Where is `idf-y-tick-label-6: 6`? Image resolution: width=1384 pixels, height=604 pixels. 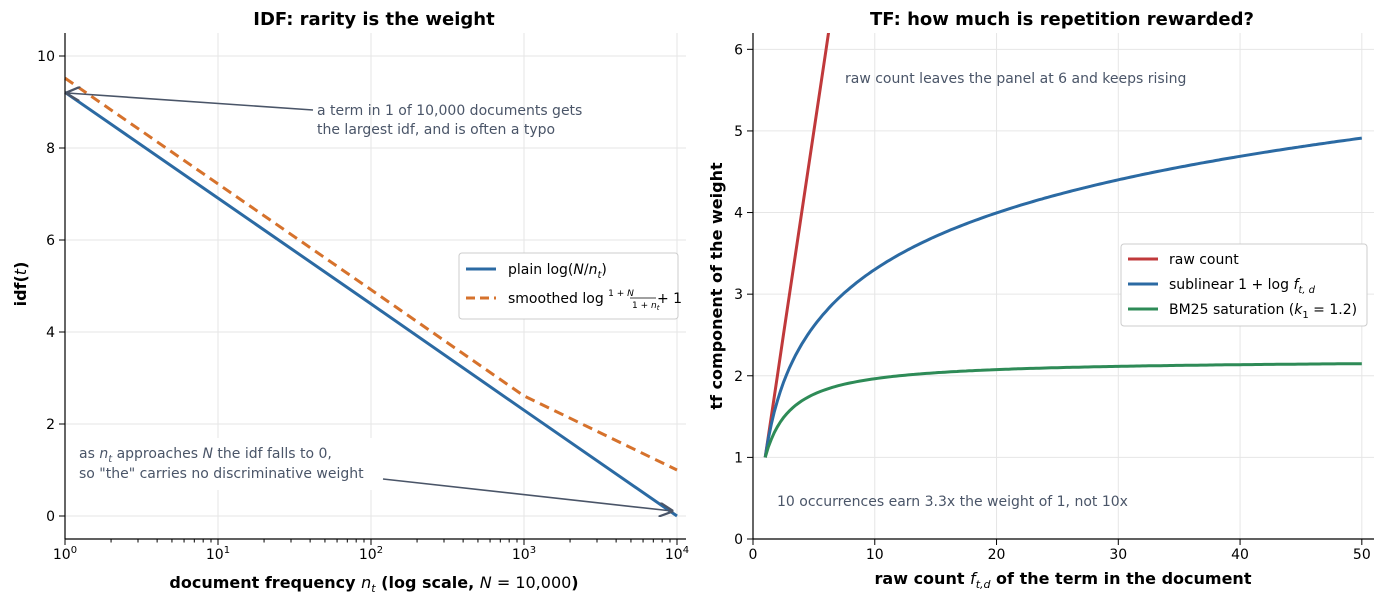 idf-y-tick-label-6: 6 is located at coordinates (50, 241).